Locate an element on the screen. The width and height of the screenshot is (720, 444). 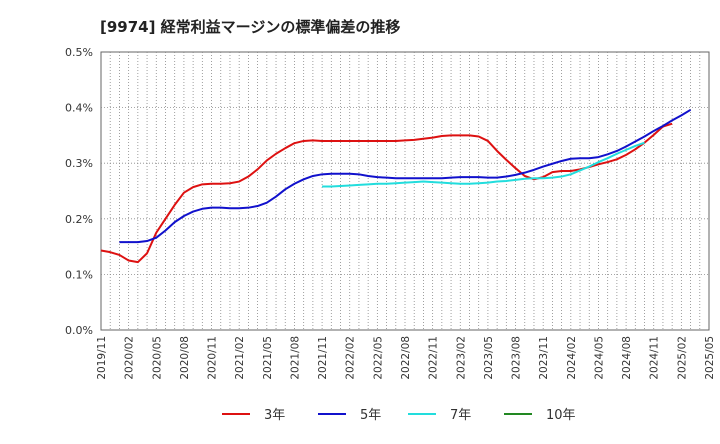
x-tick-label: 2021/11 is located at coordinates (323, 358).